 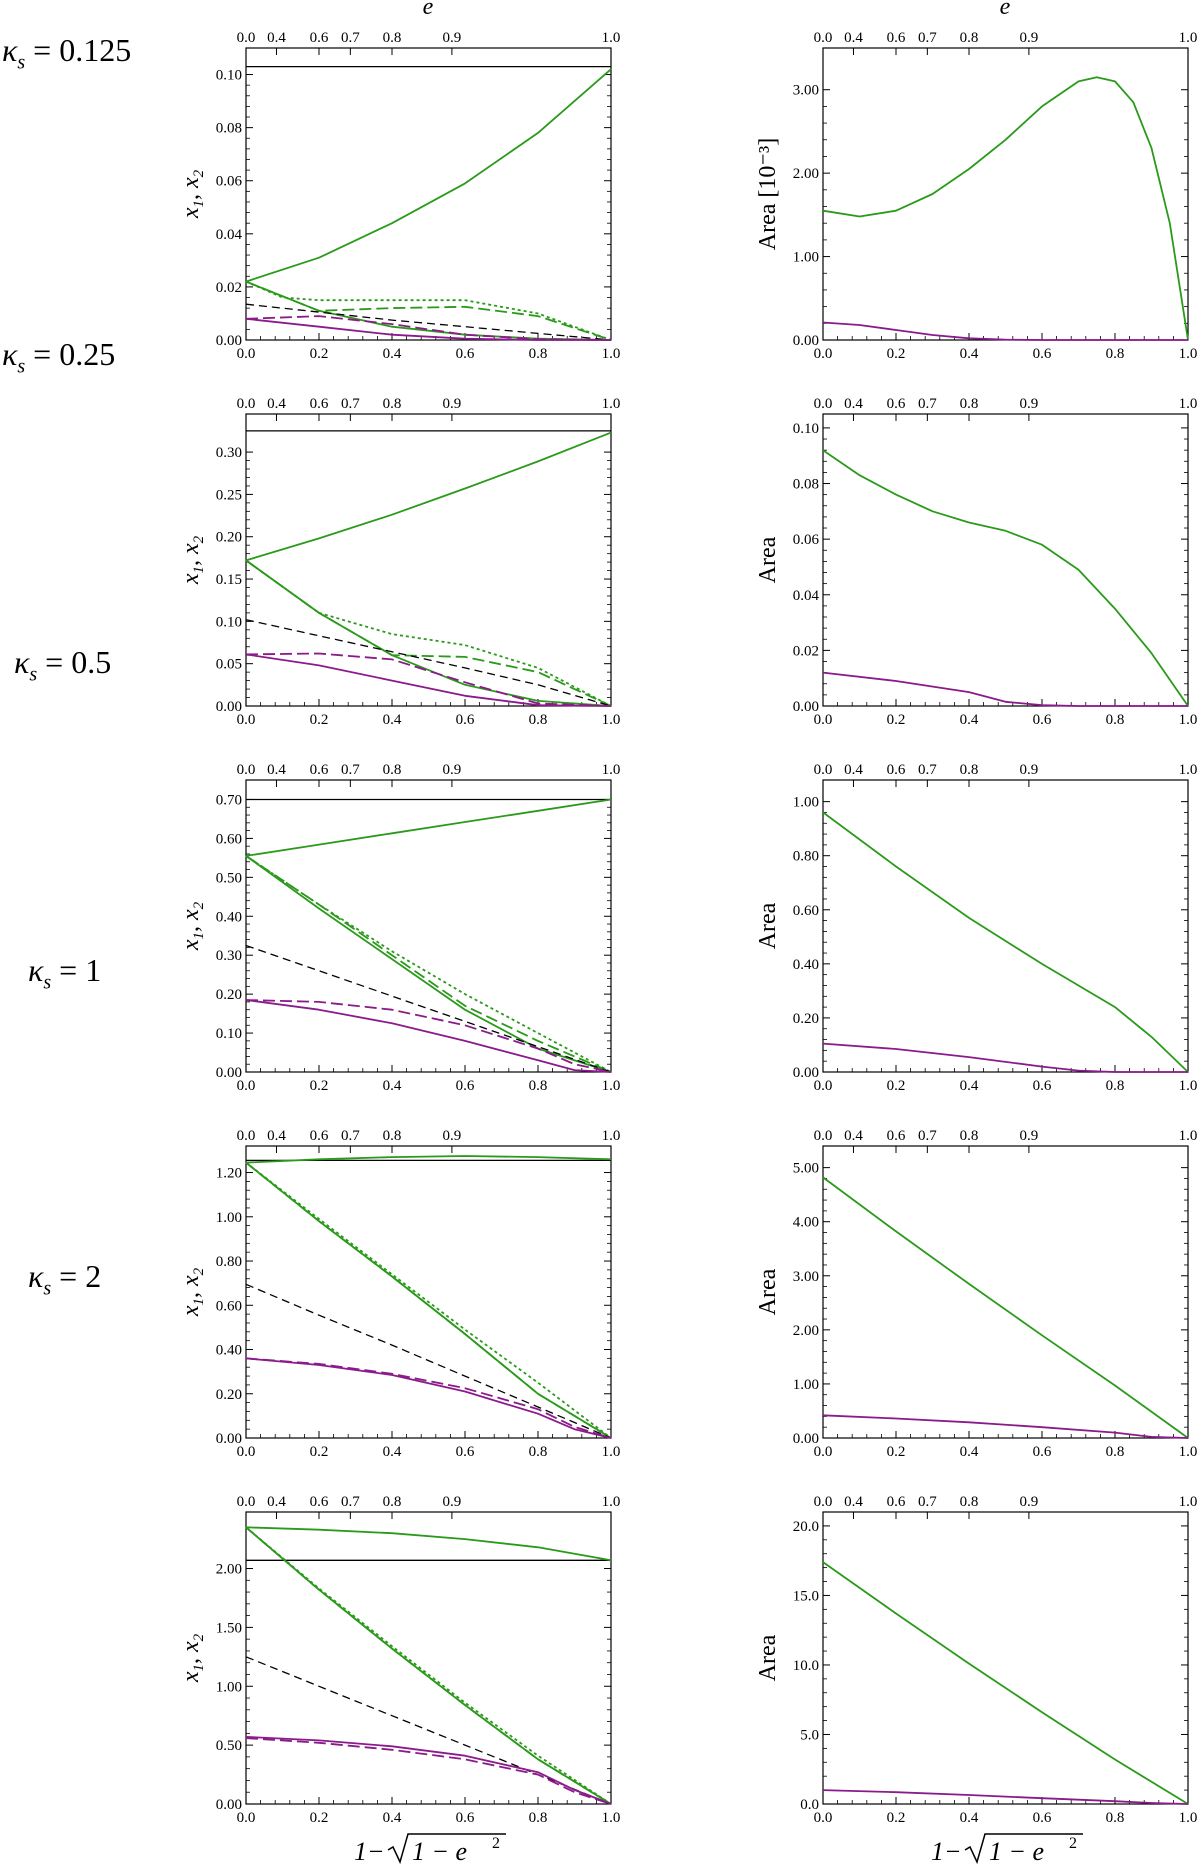 I want to click on sqrt-icon, so click(x=1023, y=1849).